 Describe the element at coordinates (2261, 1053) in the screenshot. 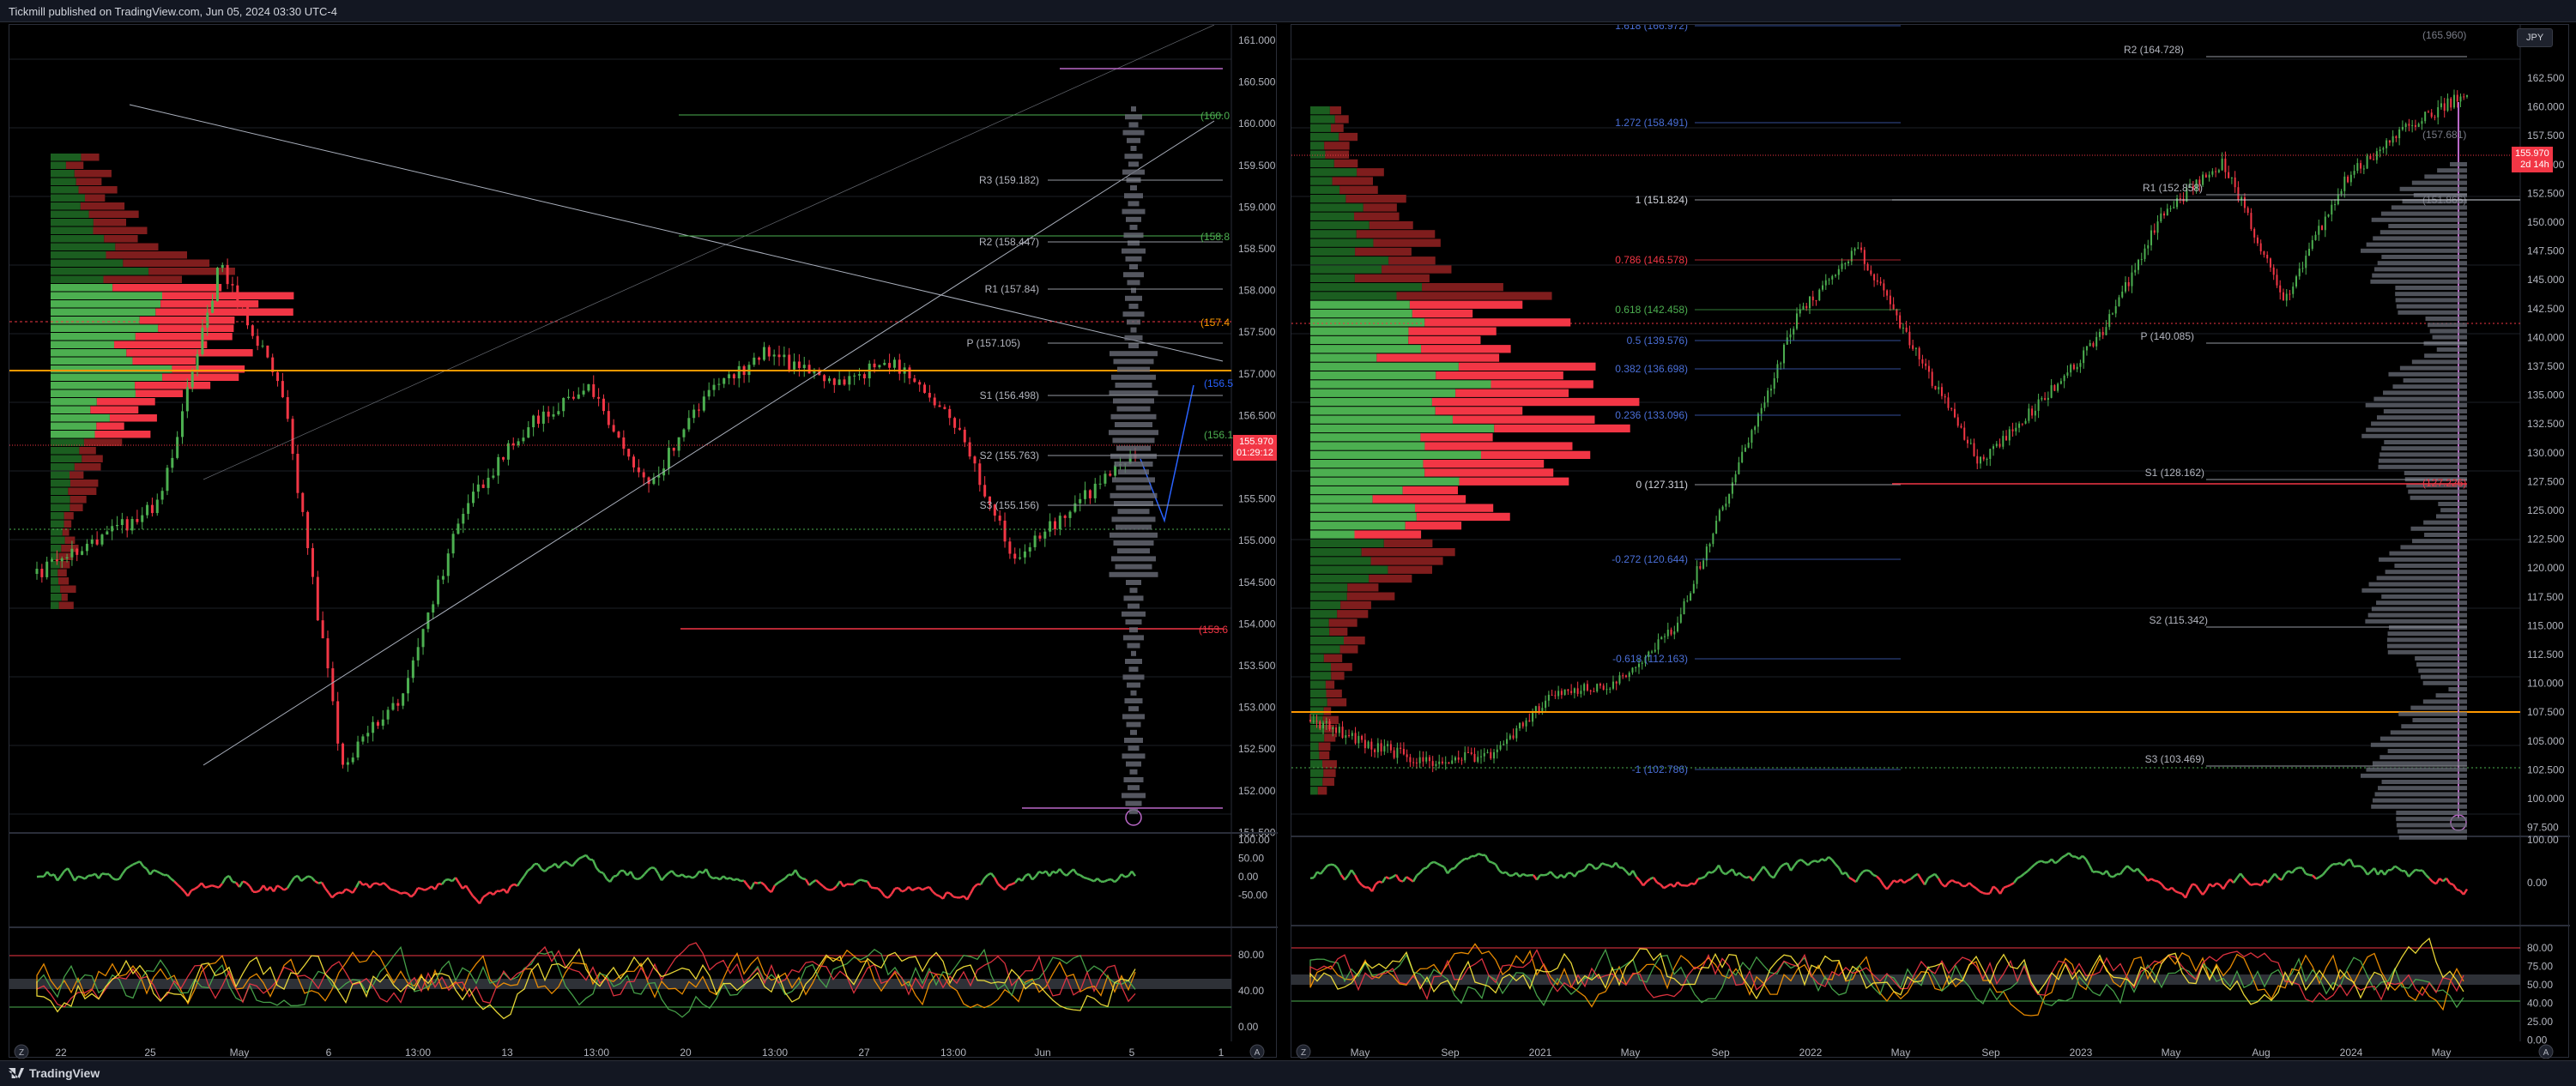

I see `time-tick-label: Aug` at that location.